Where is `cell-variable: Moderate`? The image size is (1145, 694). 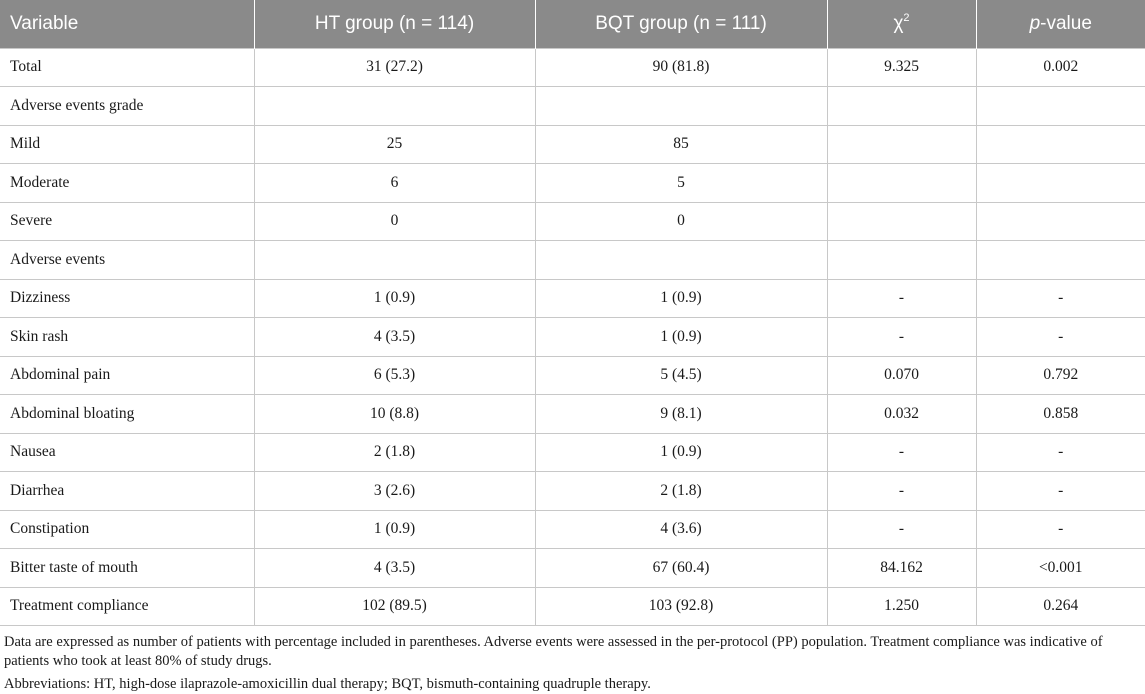 cell-variable: Moderate is located at coordinates (127, 183).